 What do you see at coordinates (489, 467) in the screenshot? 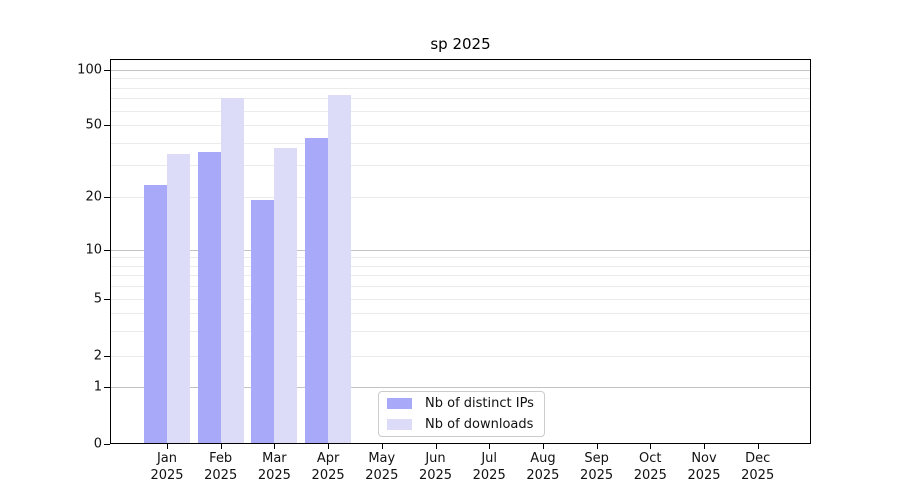
I see `x-tick-label-jul: Jul 2025` at bounding box center [489, 467].